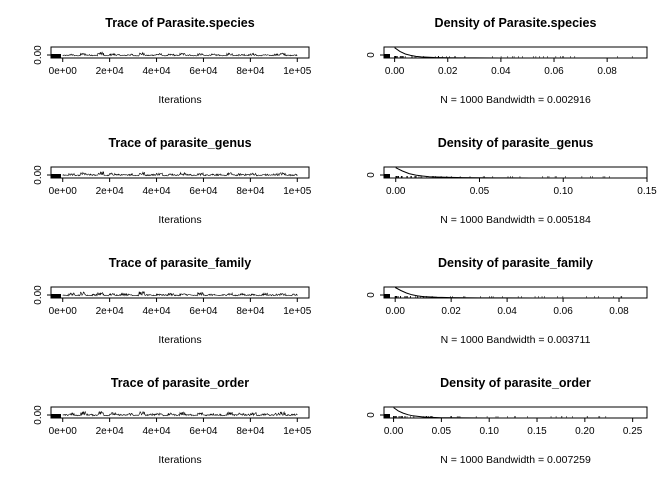 This screenshot has height=480, width=672. I want to click on trace-title: Trace of parasite_family, so click(180, 263).